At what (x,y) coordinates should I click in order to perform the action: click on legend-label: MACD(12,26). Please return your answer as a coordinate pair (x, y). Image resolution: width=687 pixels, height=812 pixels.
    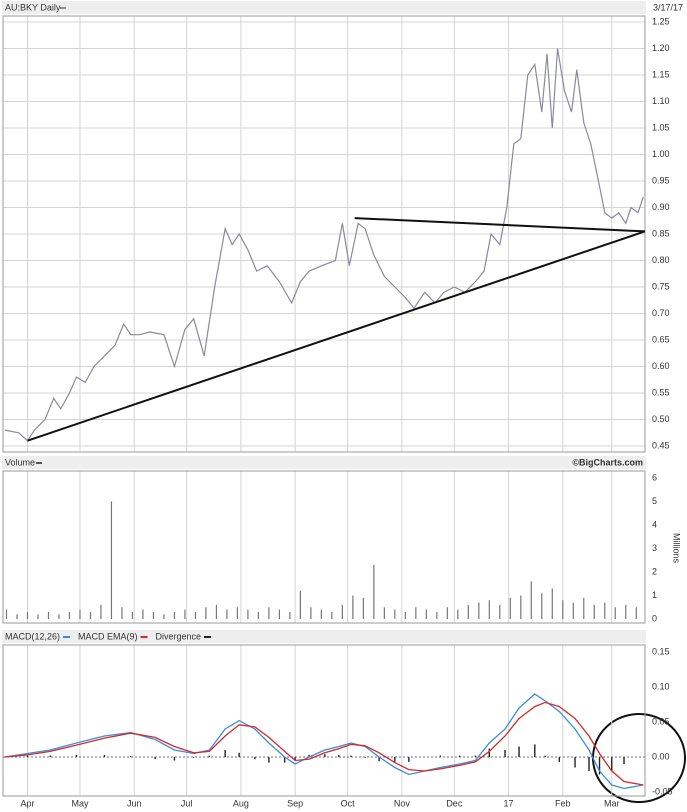
    Looking at the image, I should click on (32, 636).